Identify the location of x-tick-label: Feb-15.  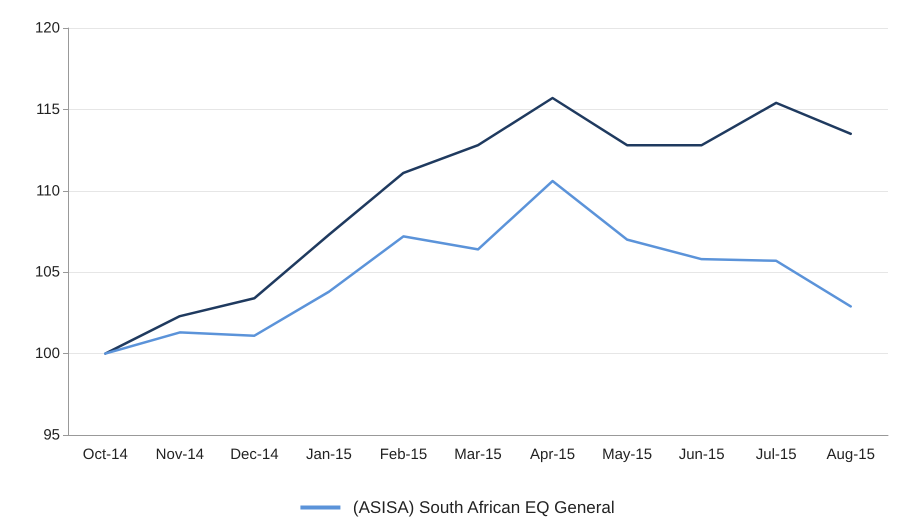
(404, 454).